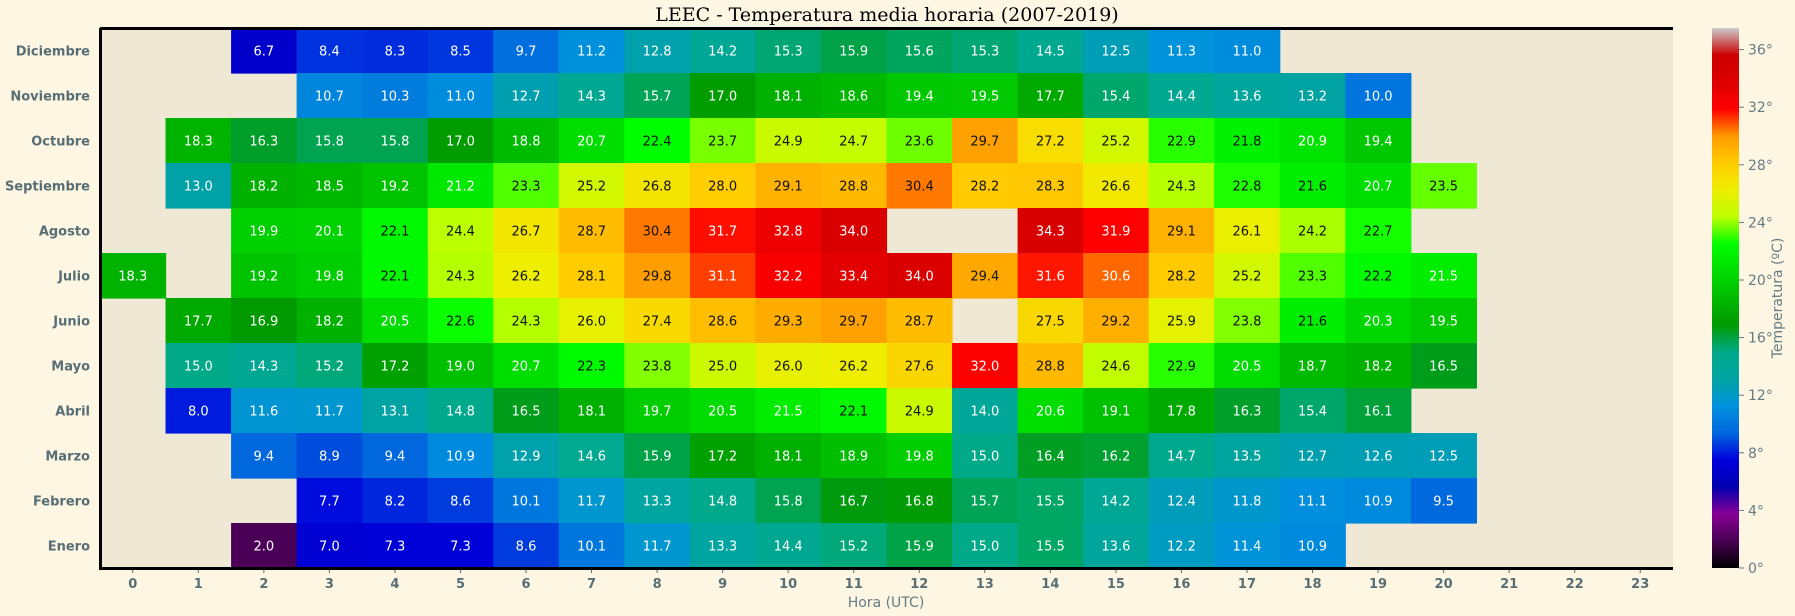  Describe the element at coordinates (919, 457) in the screenshot. I see `cell-value-label: 19.8` at that location.